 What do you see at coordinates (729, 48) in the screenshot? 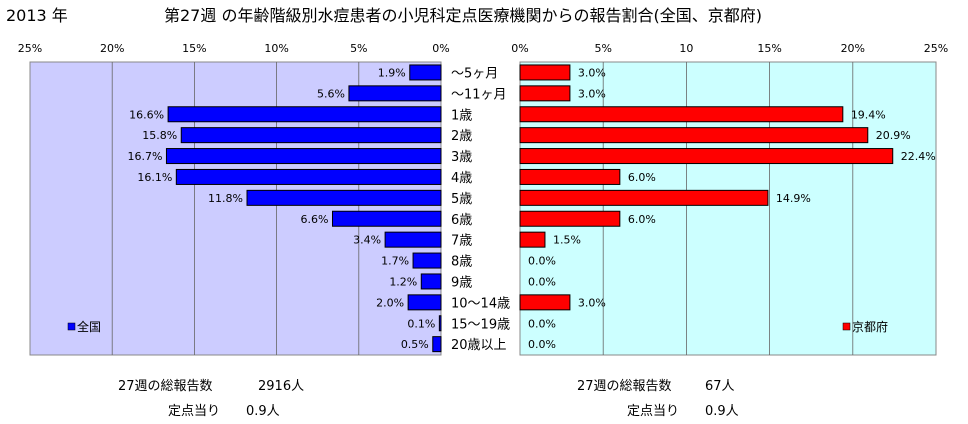
I see `axis-ticks-kyoto: 0% 5% 10 15% 20% 25%` at bounding box center [729, 48].